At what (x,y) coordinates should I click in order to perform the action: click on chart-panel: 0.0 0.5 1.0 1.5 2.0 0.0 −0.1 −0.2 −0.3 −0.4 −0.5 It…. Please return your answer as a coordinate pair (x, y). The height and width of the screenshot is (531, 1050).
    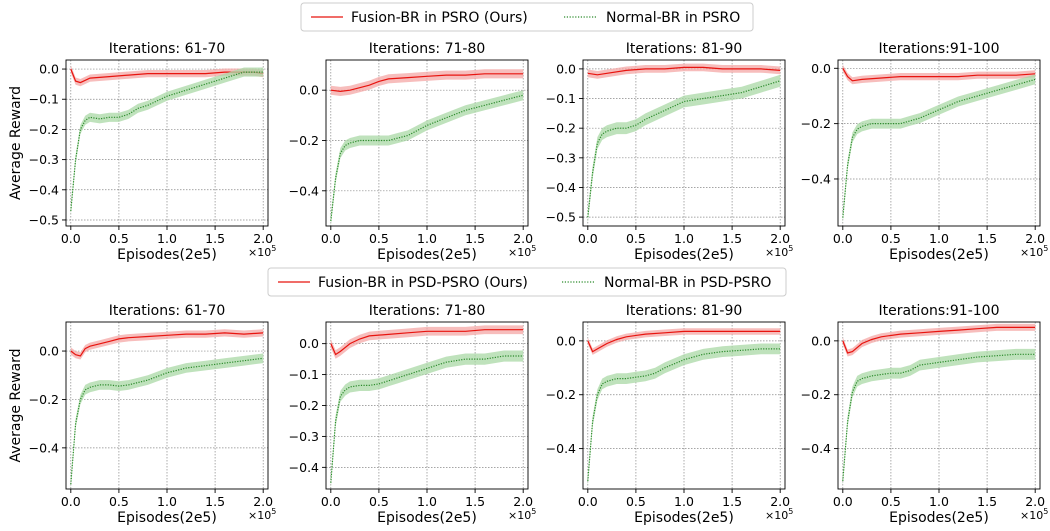
    Looking at the image, I should click on (670, 152).